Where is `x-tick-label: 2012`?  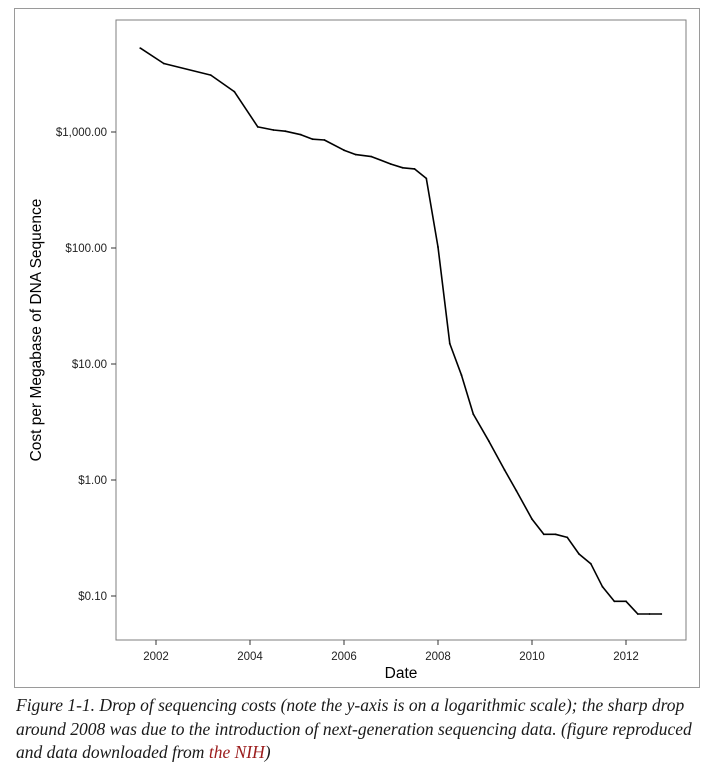 x-tick-label: 2012 is located at coordinates (626, 657).